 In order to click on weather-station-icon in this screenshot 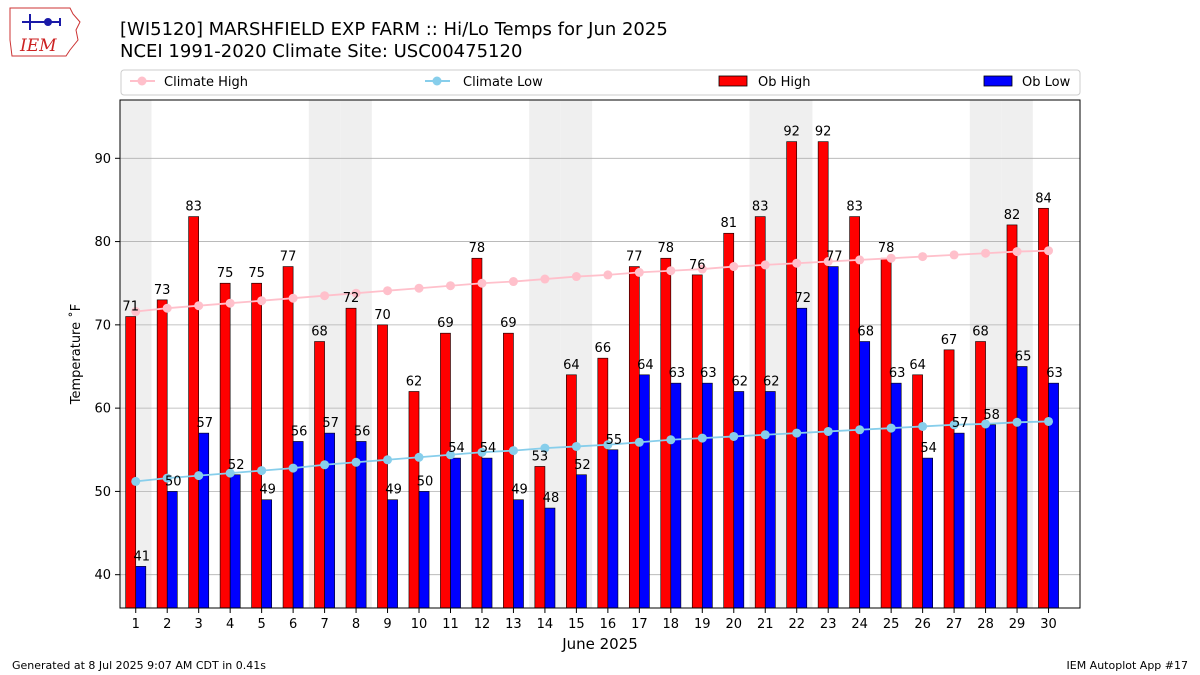, I will do `click(41, 22)`.